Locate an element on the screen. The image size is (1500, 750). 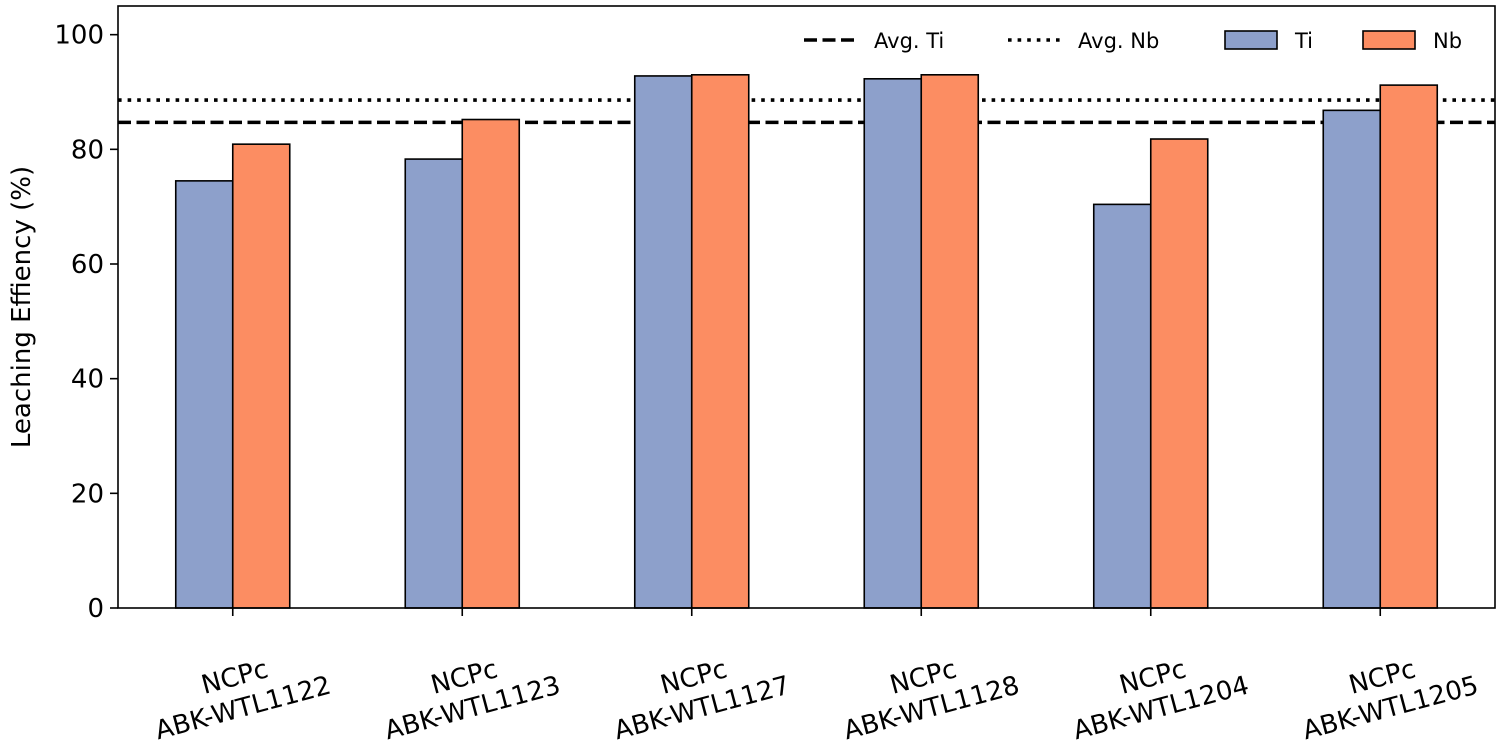
y-tick-label-20: 20 is located at coordinates (87, 494).